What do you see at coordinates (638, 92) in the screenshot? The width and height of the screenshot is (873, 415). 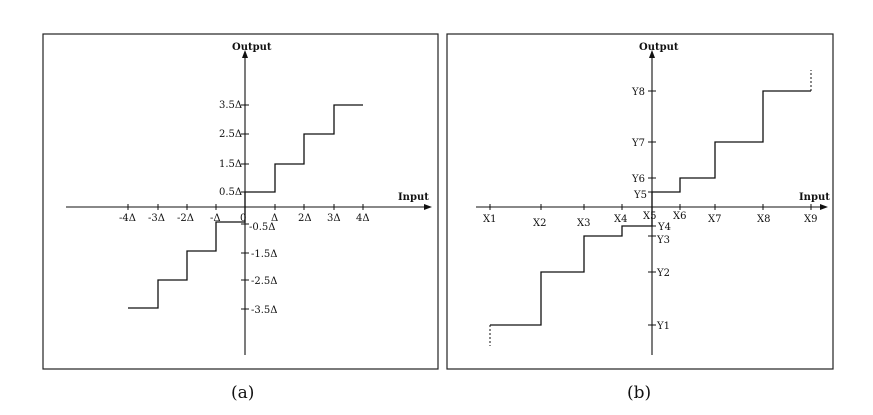 I see `panel-b-y-label-y8: Y8` at bounding box center [638, 92].